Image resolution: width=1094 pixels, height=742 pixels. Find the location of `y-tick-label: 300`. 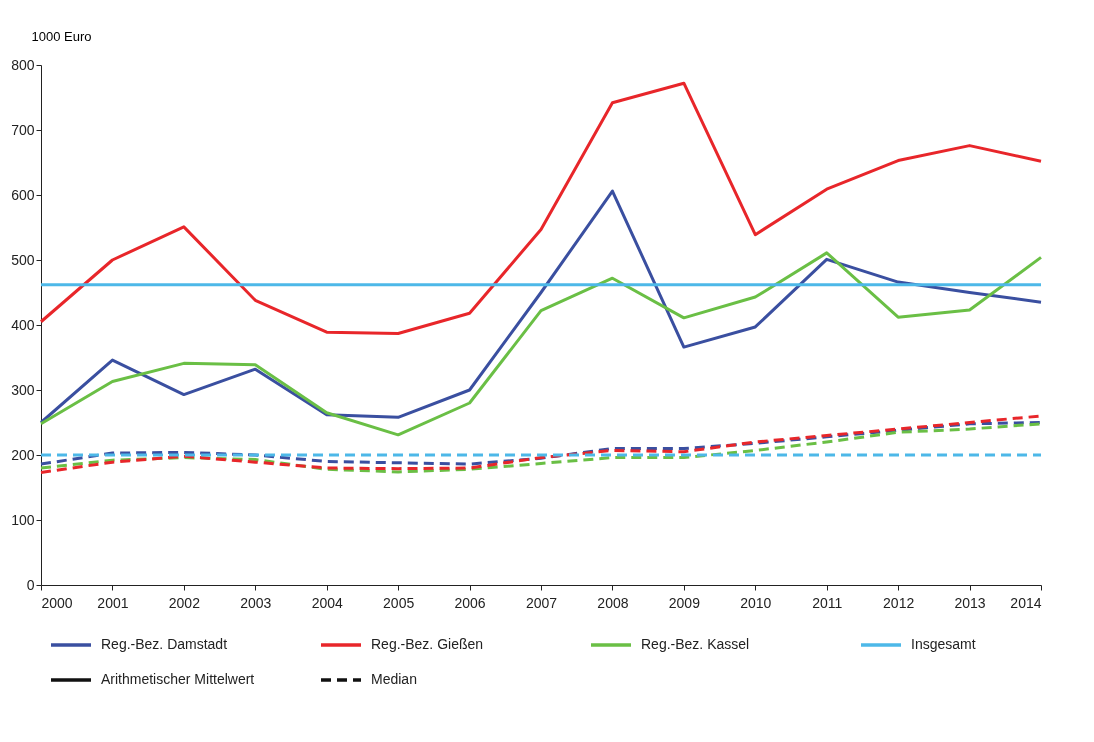

y-tick-label: 300 is located at coordinates (23, 389).